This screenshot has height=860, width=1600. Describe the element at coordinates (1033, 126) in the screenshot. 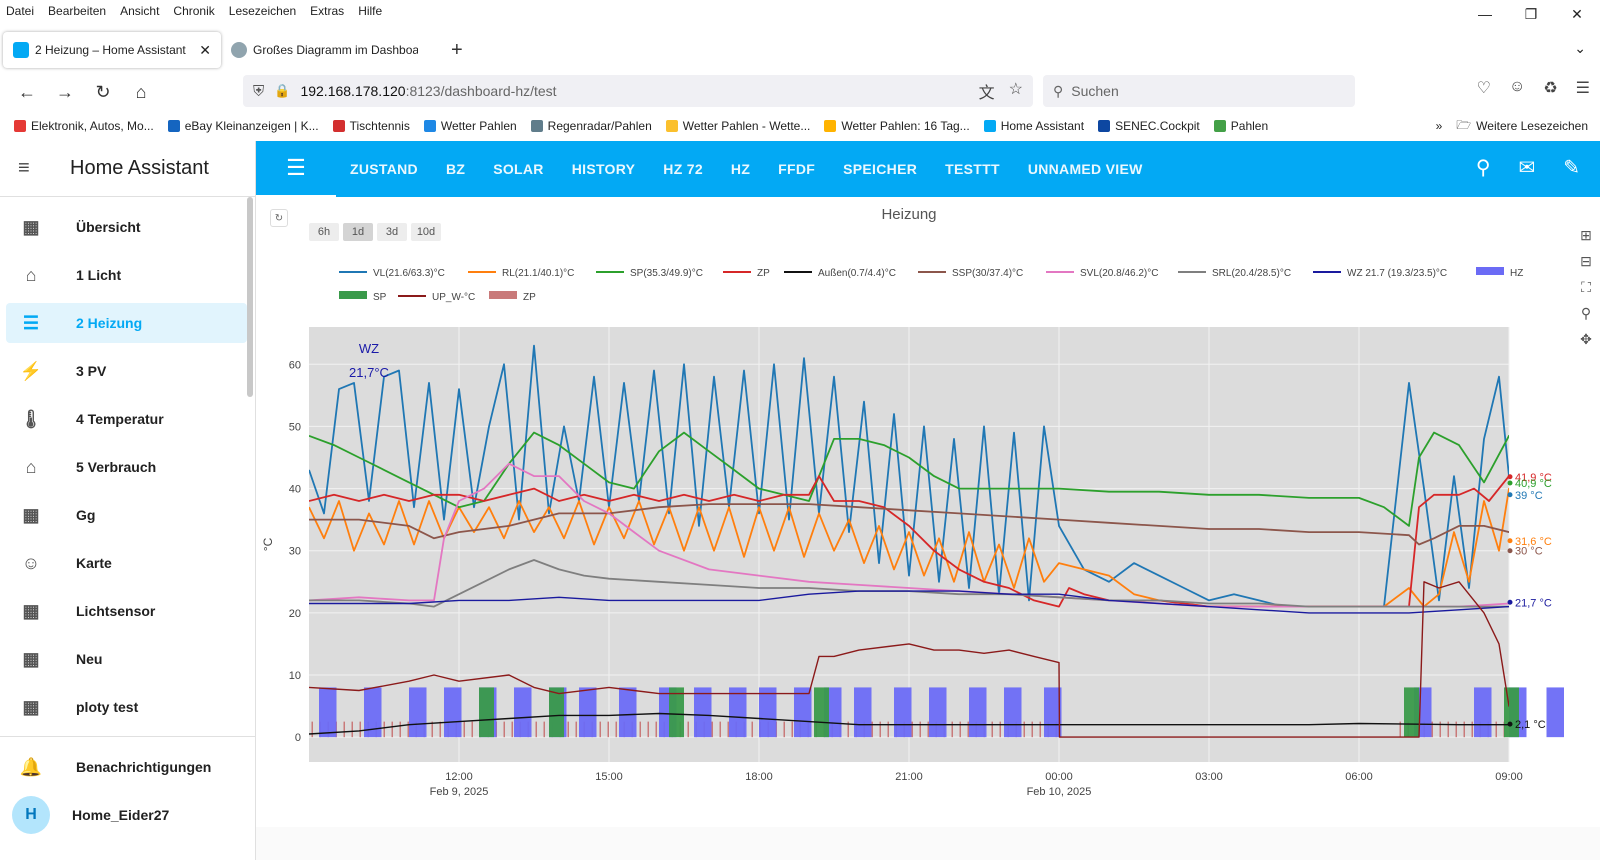

I see `bookmark-item: Home Assistant` at that location.